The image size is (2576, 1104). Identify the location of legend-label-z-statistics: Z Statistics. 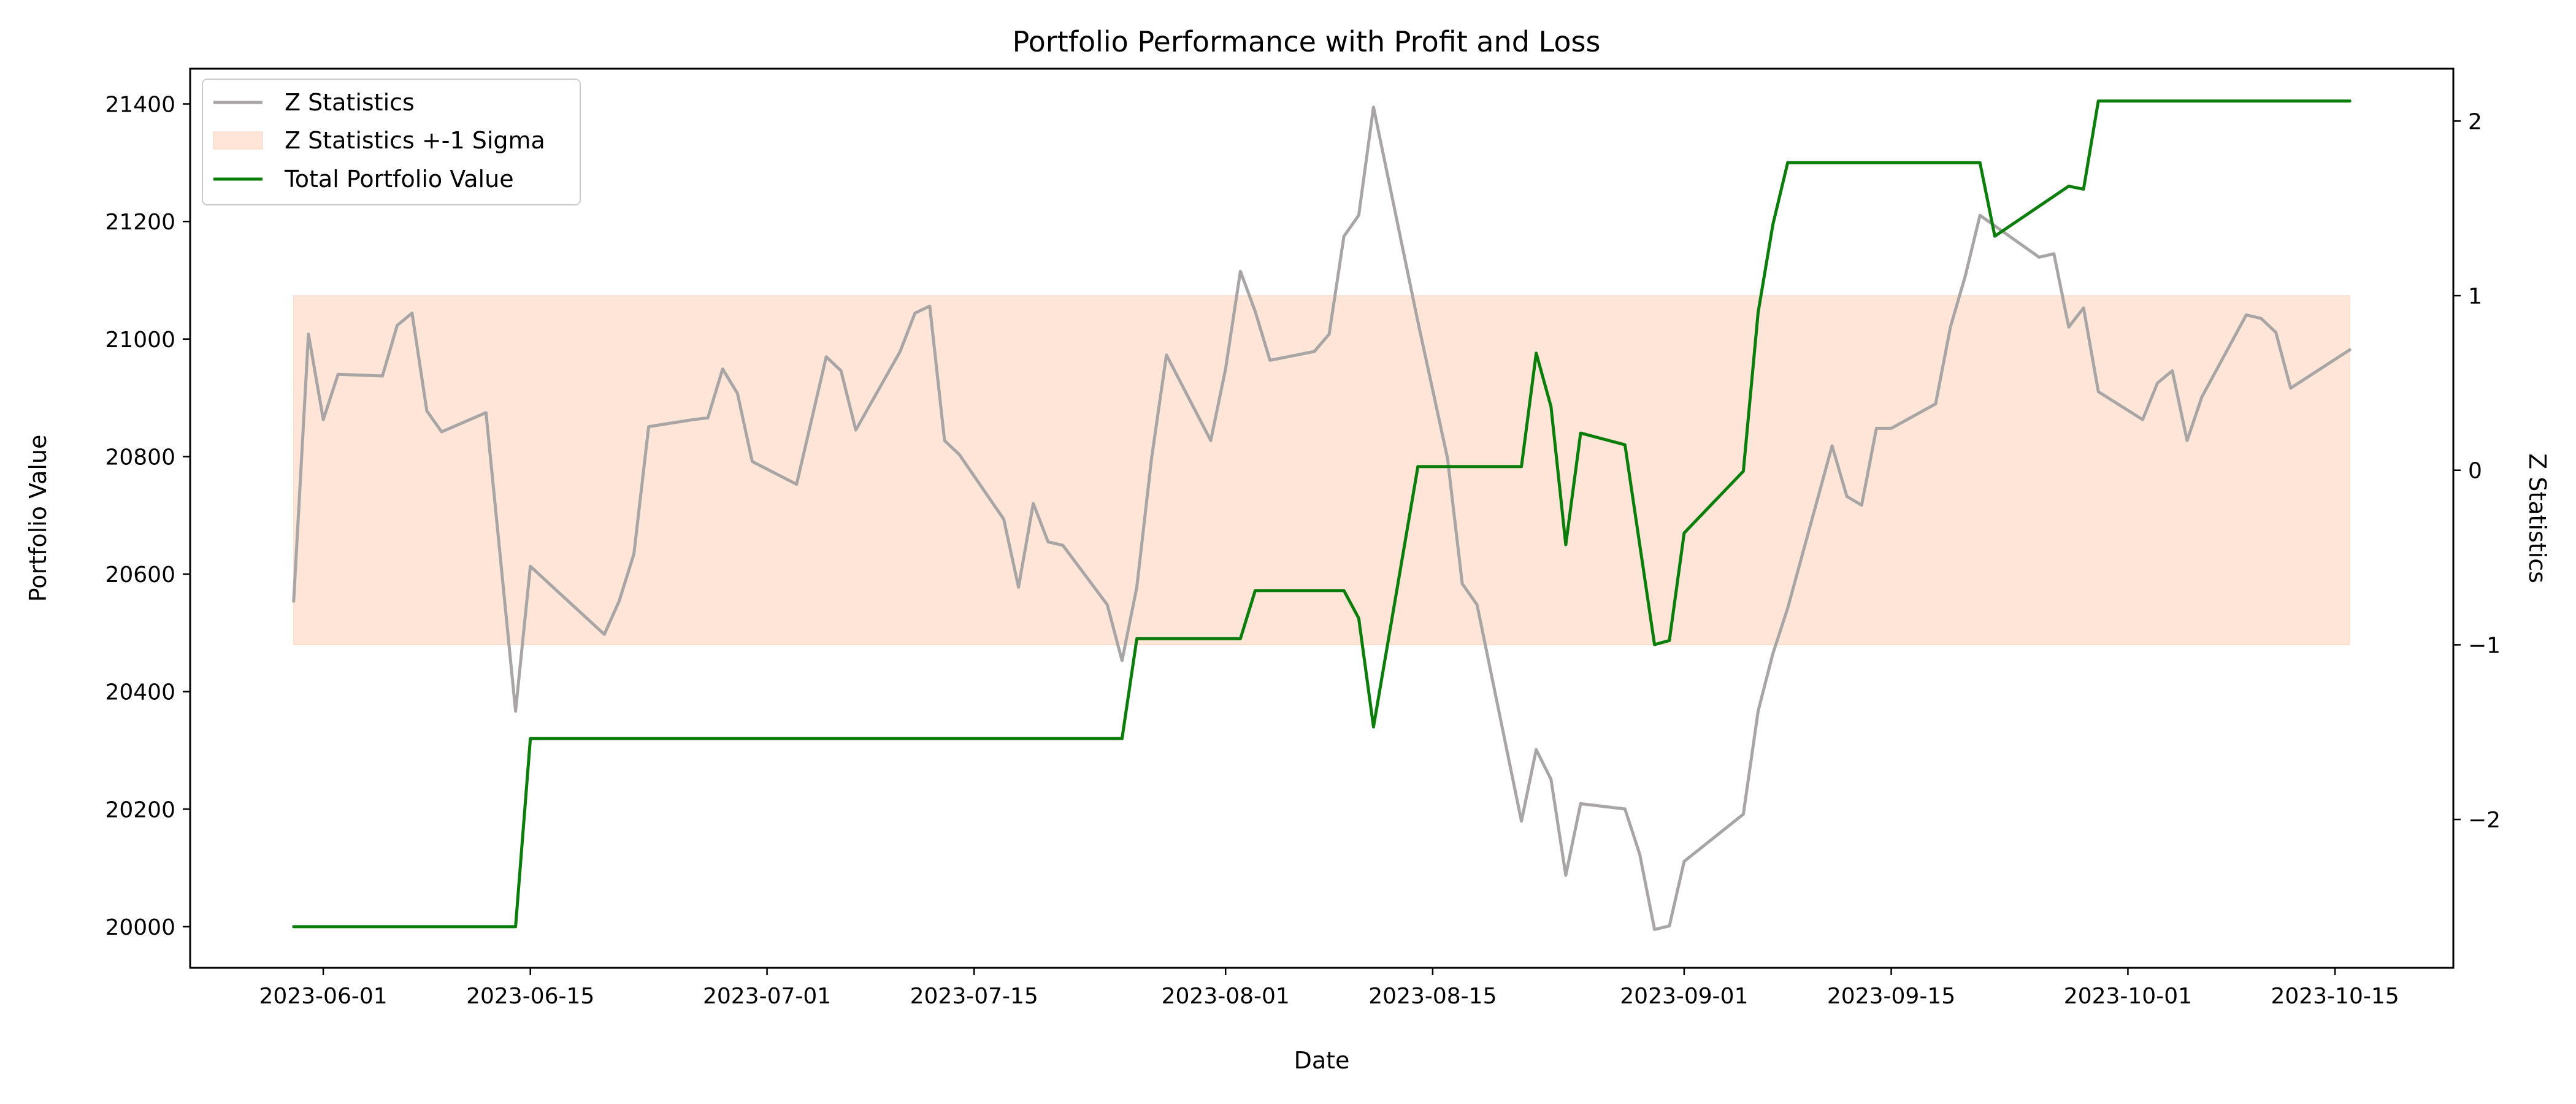
(350, 102).